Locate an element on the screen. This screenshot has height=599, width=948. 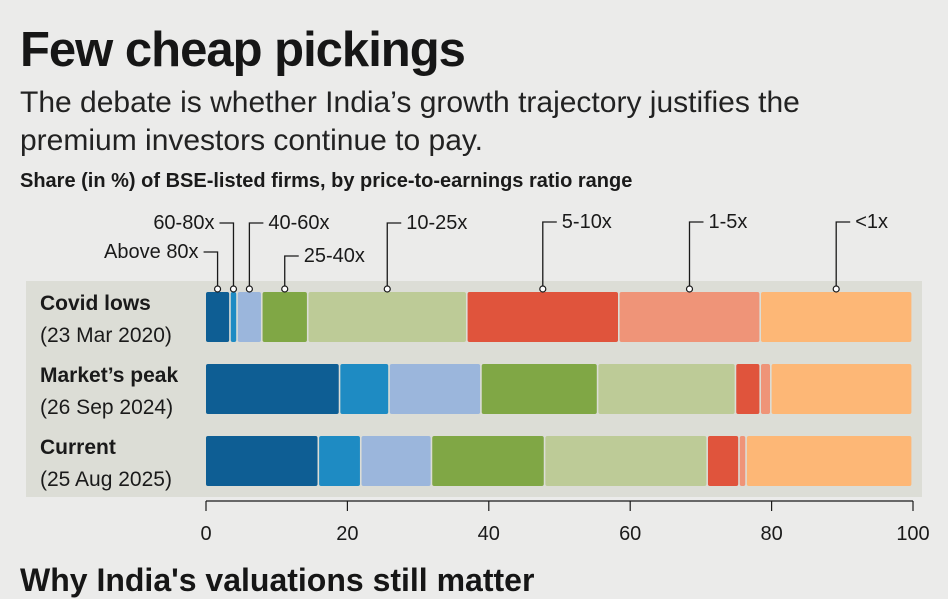
annotation-10-25x: 10-25x is located at coordinates (425, 252).